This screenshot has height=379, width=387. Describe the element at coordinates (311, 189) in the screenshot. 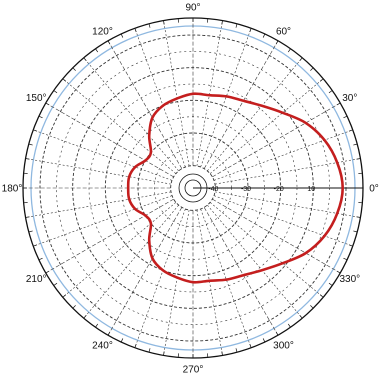

I see `radial-tick-label: 10` at that location.